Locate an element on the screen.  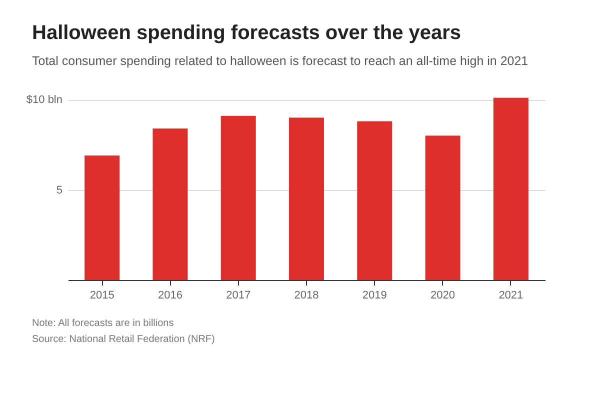
source-note: Source: National Retail Federation (NRF) is located at coordinates (123, 340).